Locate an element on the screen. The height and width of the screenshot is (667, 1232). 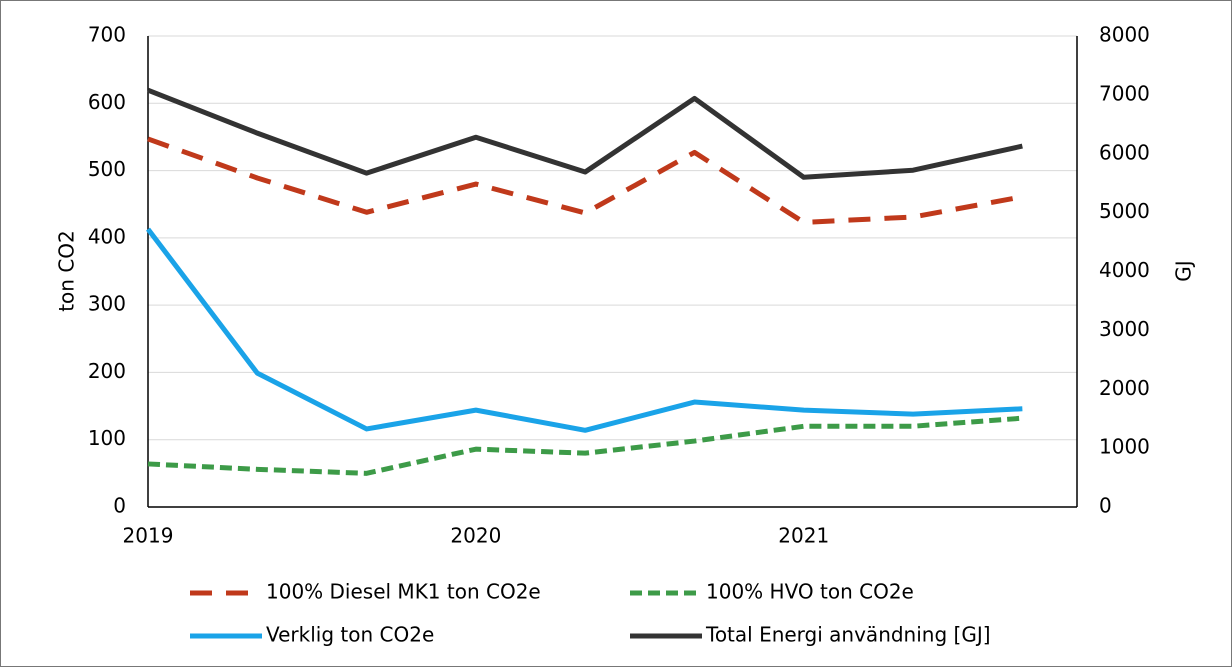
y-axis-label: ton CO2 is located at coordinates (67, 271).